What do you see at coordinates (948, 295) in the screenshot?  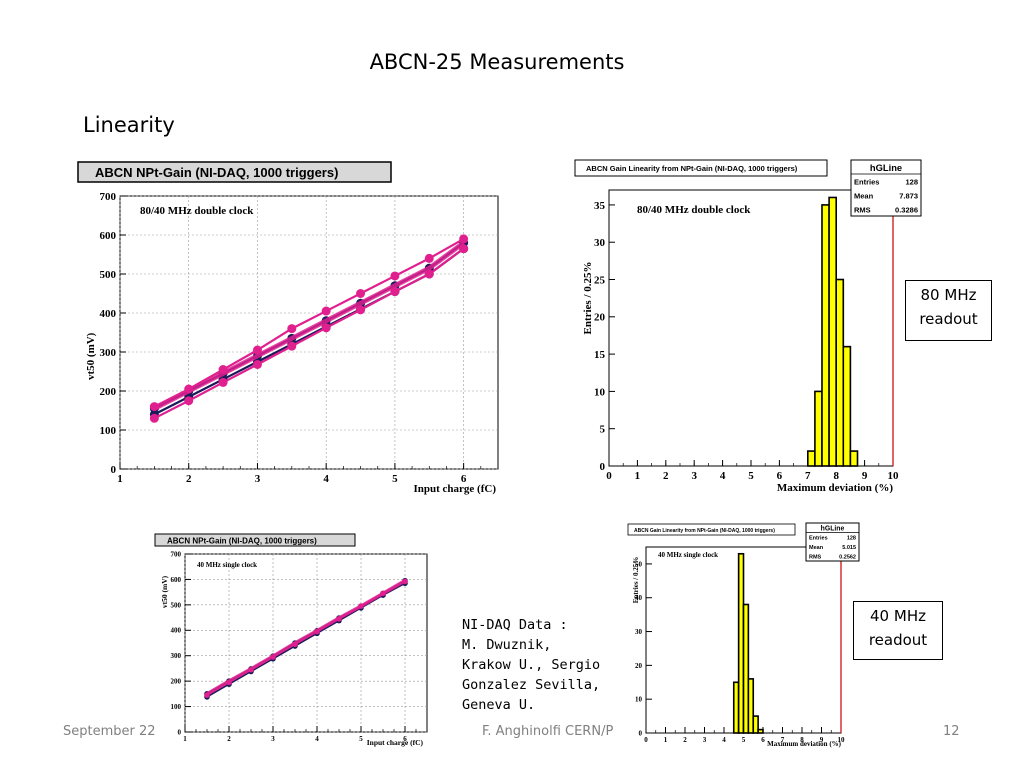 I see `readout-80-line1: 80 MHz` at bounding box center [948, 295].